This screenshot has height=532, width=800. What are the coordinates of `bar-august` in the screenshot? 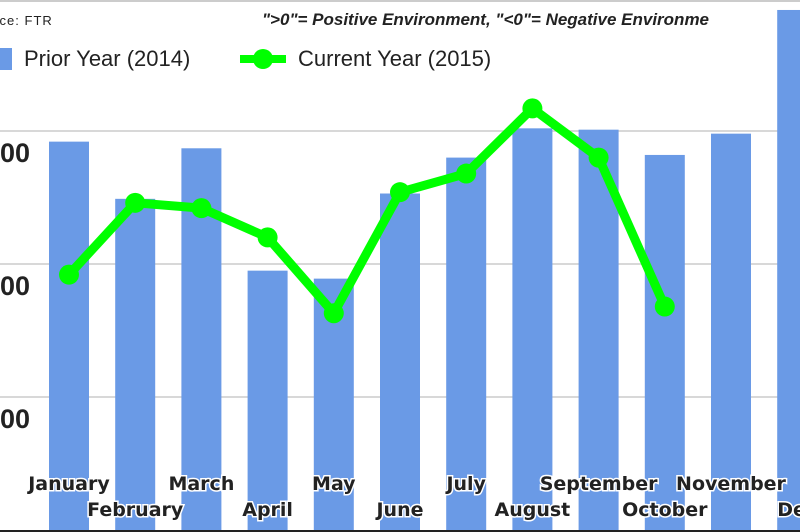 It's located at (532, 329).